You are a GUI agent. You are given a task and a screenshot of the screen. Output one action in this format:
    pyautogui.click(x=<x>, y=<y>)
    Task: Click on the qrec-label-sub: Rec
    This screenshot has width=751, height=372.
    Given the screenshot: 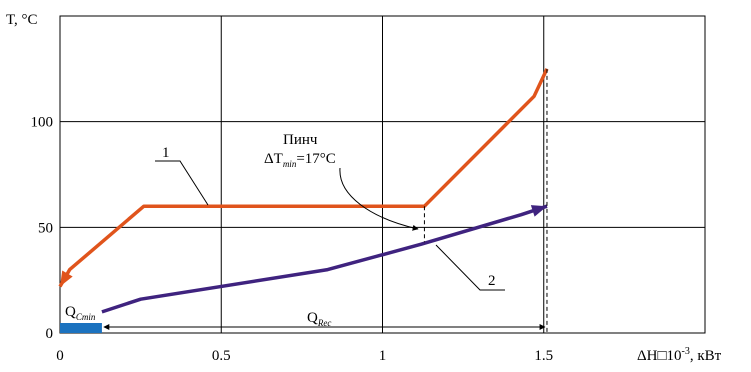 What is the action you would take?
    pyautogui.click(x=324, y=323)
    